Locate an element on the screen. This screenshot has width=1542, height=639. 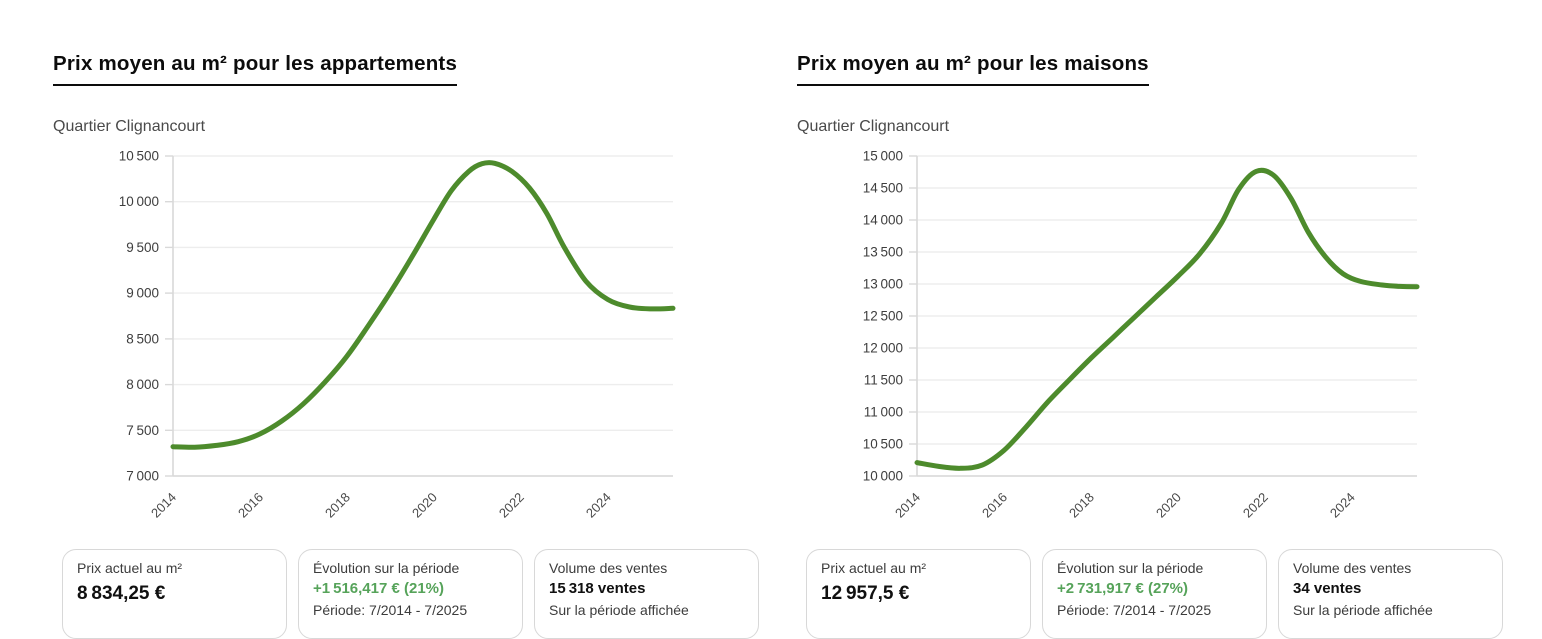
y-tick-label: 14 000 is located at coordinates (883, 219).